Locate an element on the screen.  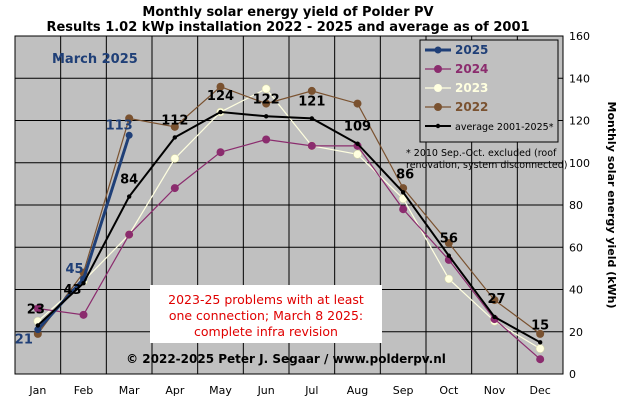
x-tick-label: Oct is located at coordinates (449, 390).